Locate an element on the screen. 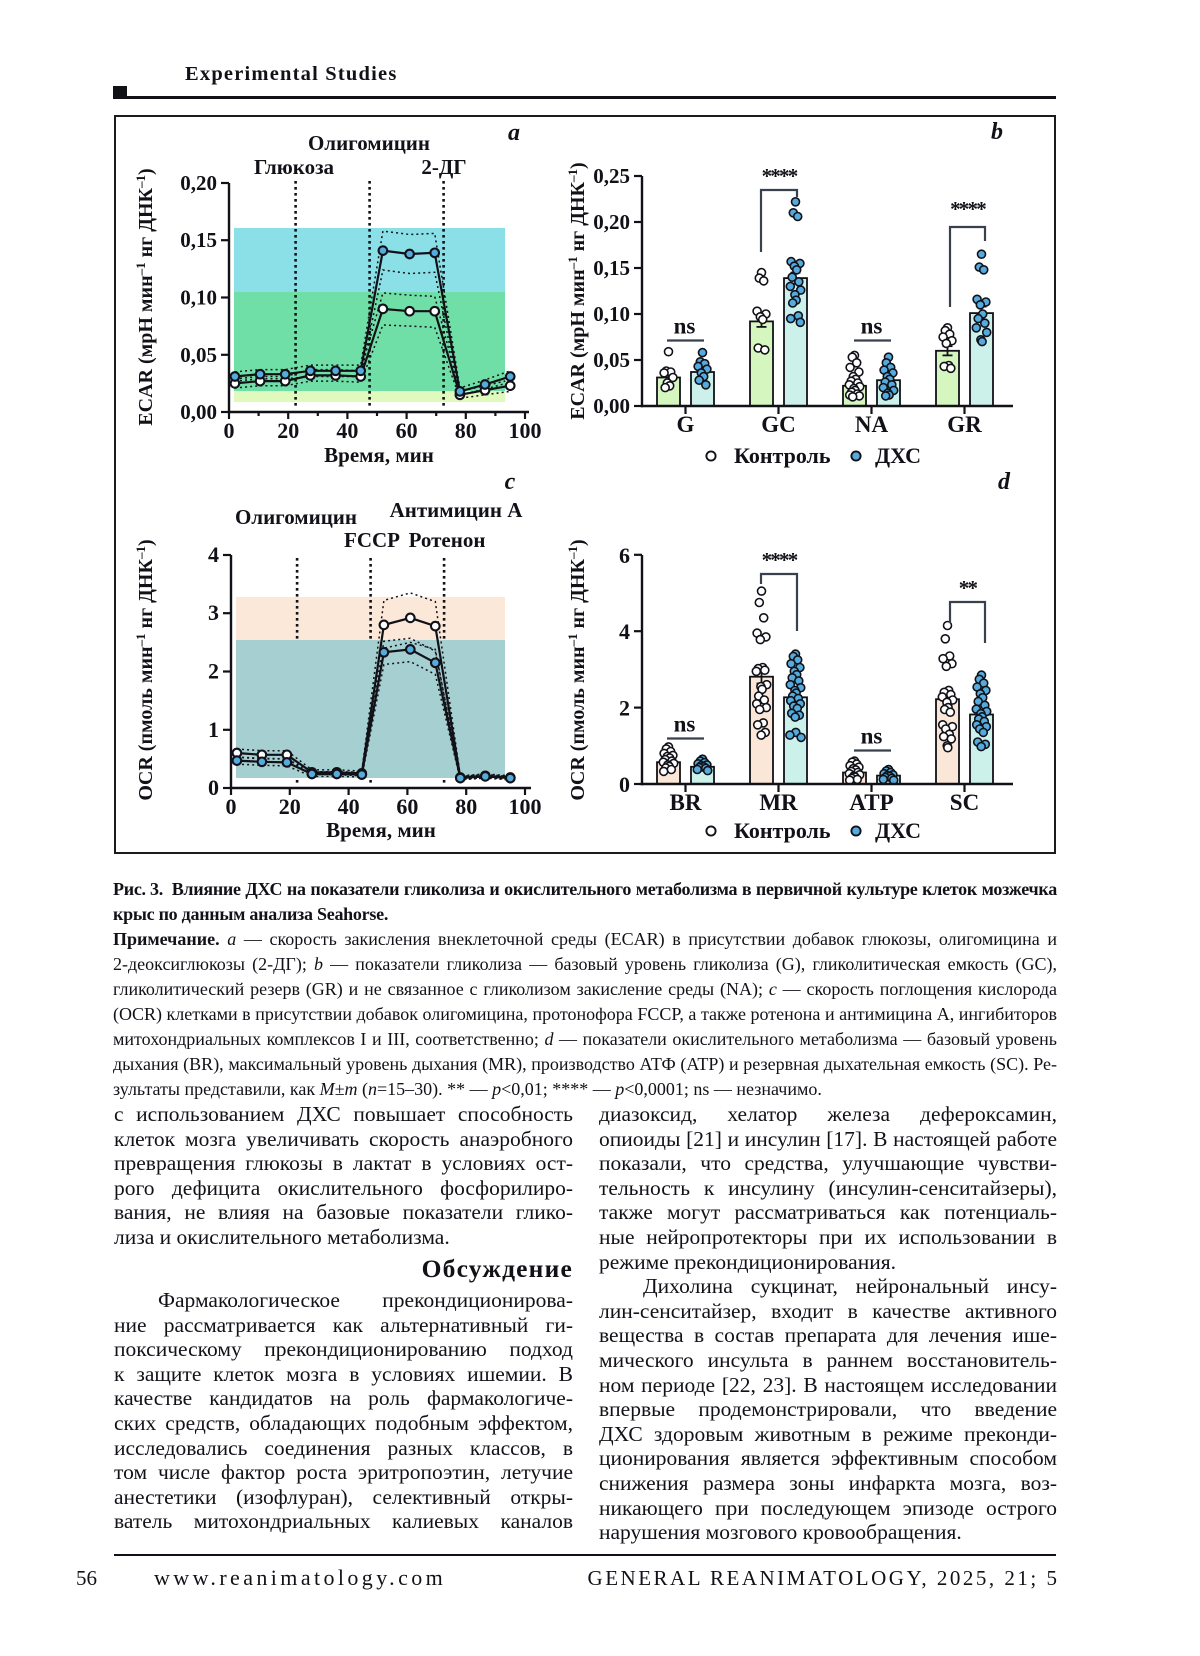 The height and width of the screenshot is (1656, 1200). svg-text: SC is located at coordinates (964, 802).